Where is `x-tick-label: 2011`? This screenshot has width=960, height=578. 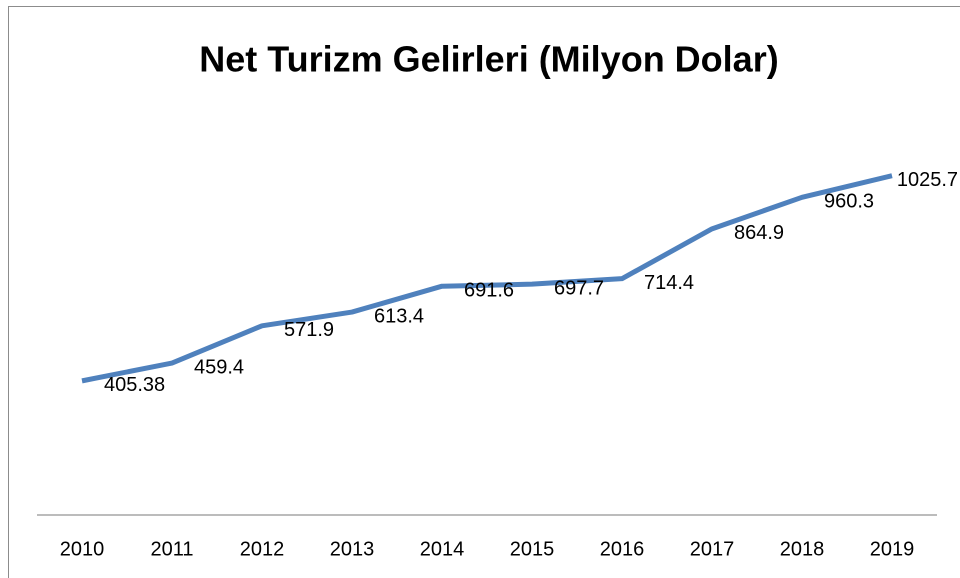
x-tick-label: 2011 is located at coordinates (171, 549).